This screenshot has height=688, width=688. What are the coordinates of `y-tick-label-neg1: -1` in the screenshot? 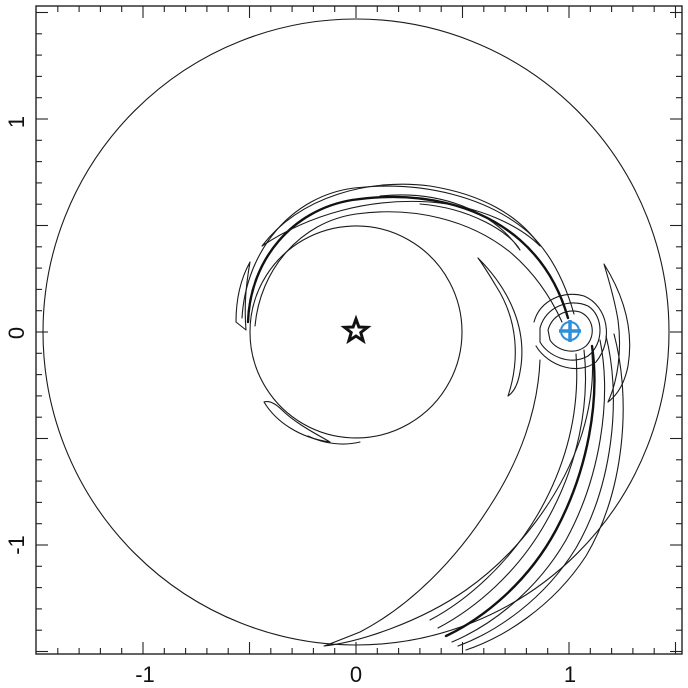 It's located at (16, 545).